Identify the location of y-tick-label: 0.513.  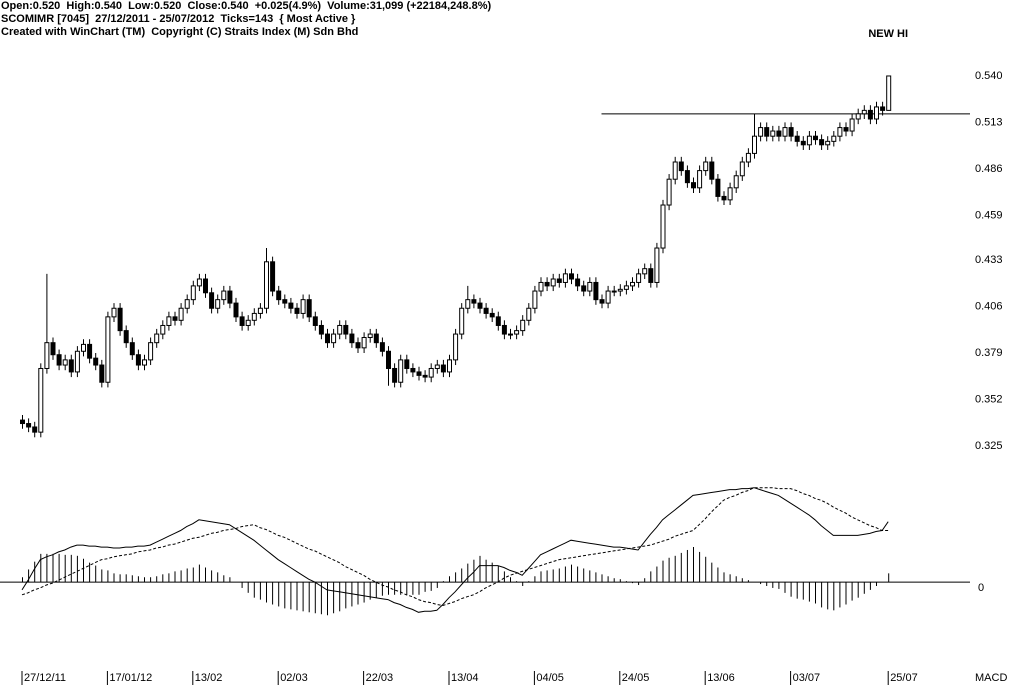
(989, 122).